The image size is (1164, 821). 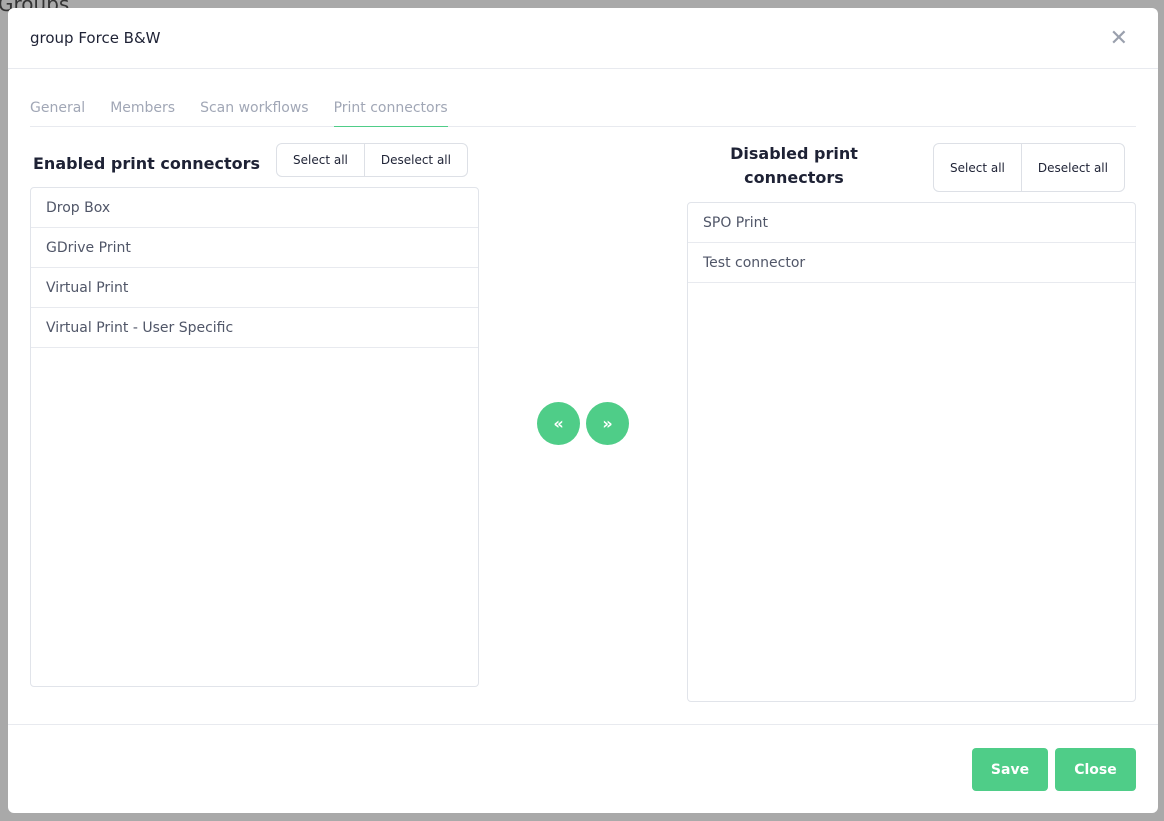 I want to click on tab-members: Members, so click(x=143, y=108).